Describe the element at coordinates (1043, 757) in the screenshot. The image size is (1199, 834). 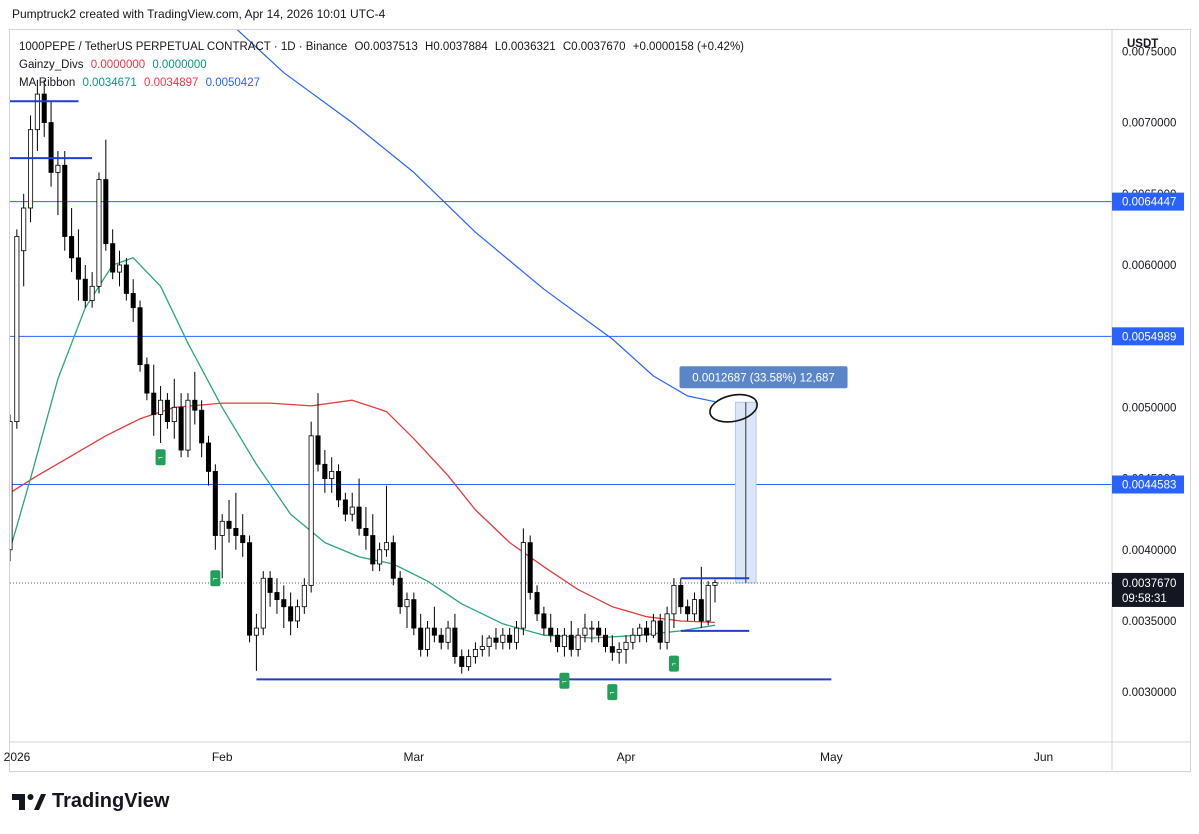
I see `x-tick-label: Jun` at that location.